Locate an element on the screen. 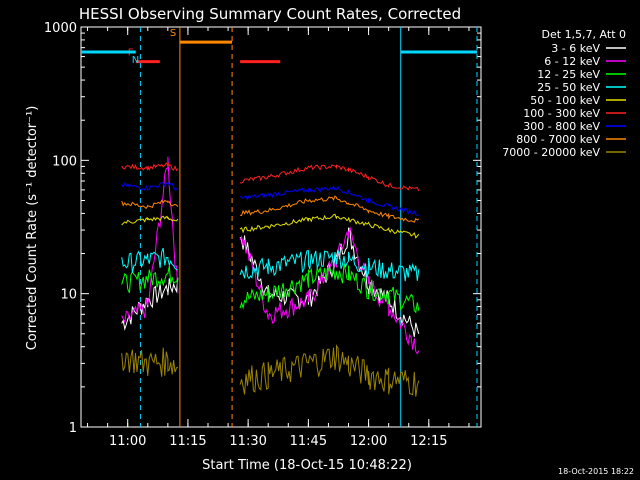  legend-label: 7000 - 20000 keV is located at coordinates (551, 152).